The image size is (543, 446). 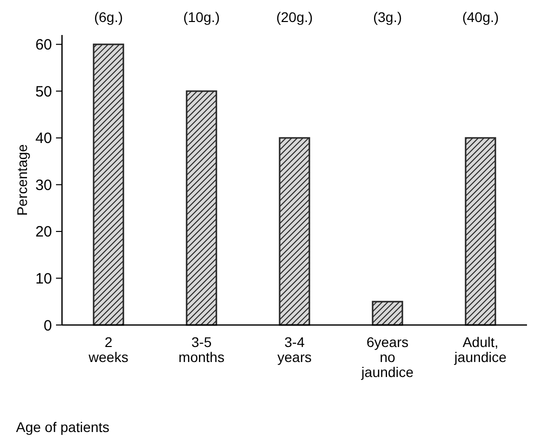 What do you see at coordinates (22, 180) in the screenshot?
I see `y-axis-title: Percentage` at bounding box center [22, 180].